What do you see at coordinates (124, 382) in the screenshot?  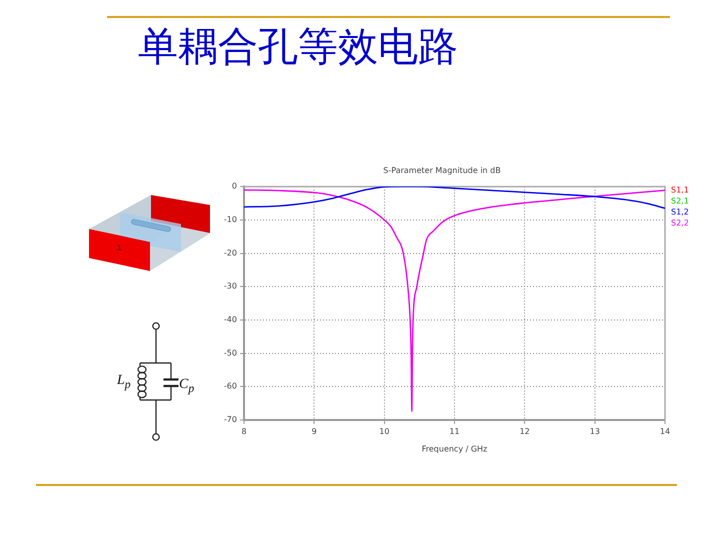 I see `text: L$_{p}$` at bounding box center [124, 382].